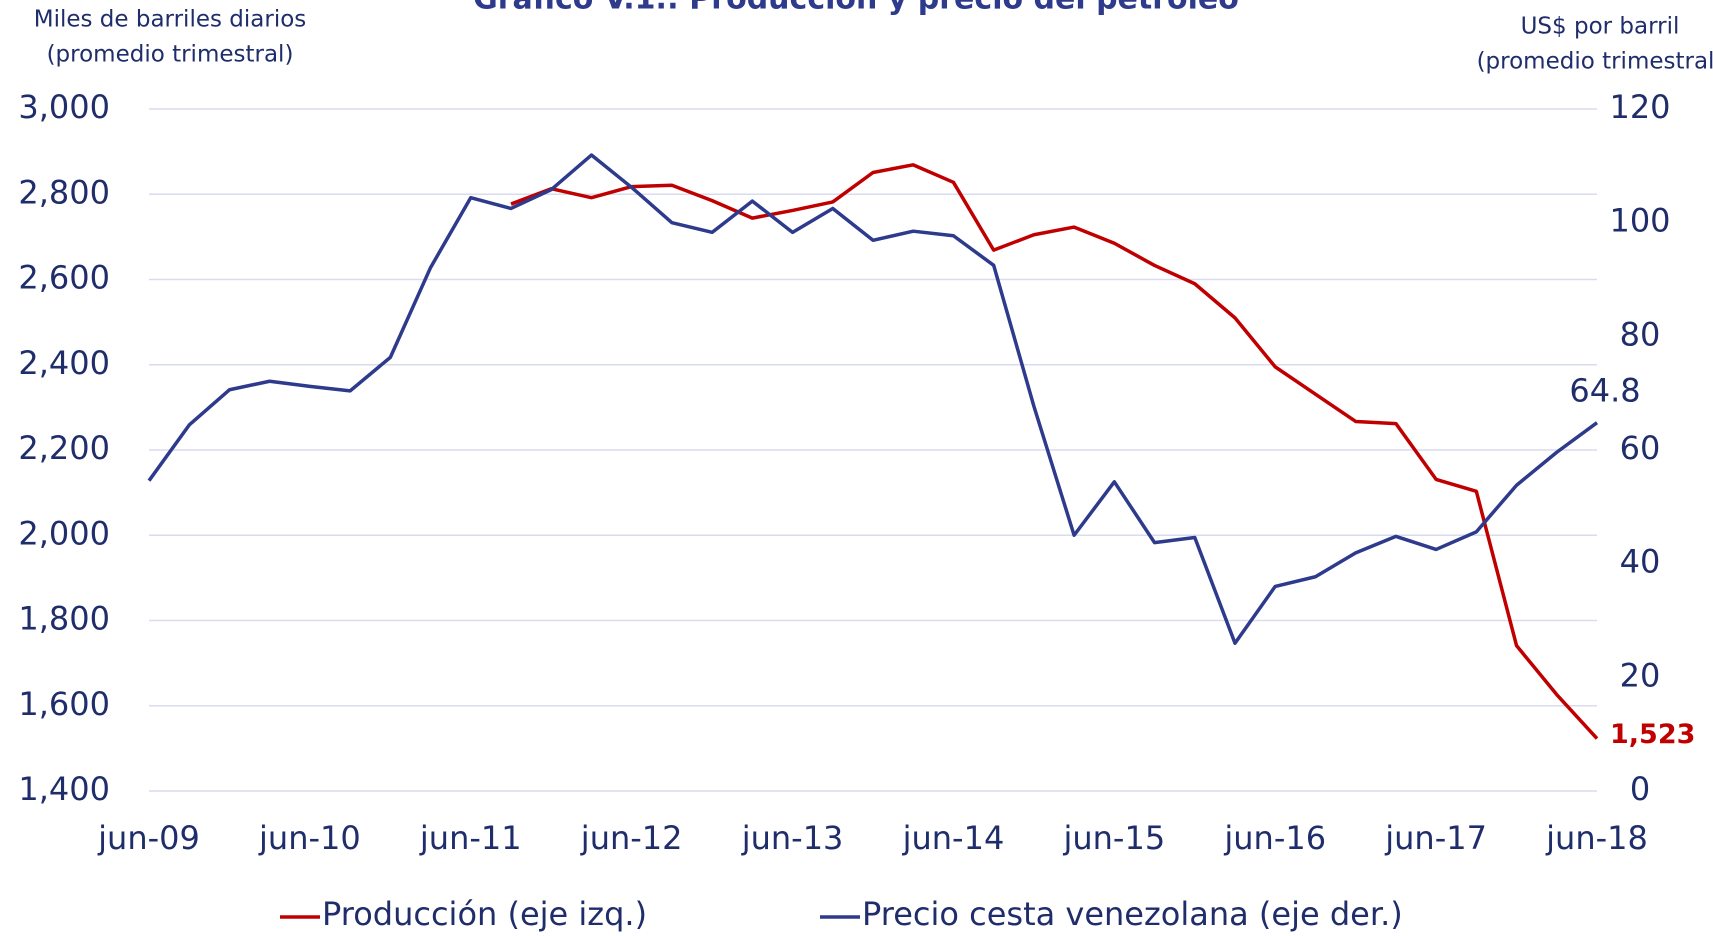 This screenshot has height=936, width=1713. What do you see at coordinates (64, 278) in the screenshot?
I see `y-tick-label: 2,600` at bounding box center [64, 278].